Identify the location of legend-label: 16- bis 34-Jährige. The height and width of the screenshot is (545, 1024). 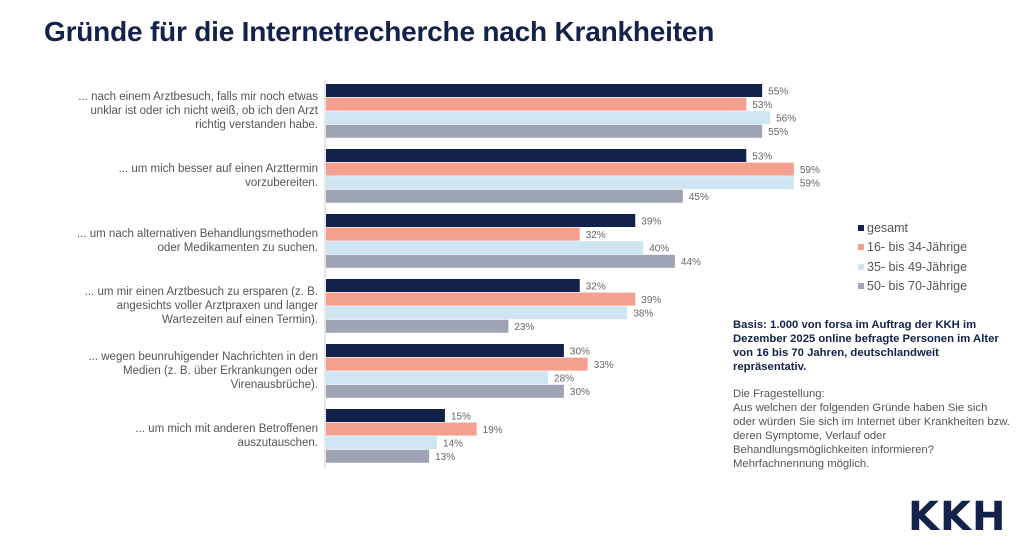
(917, 247).